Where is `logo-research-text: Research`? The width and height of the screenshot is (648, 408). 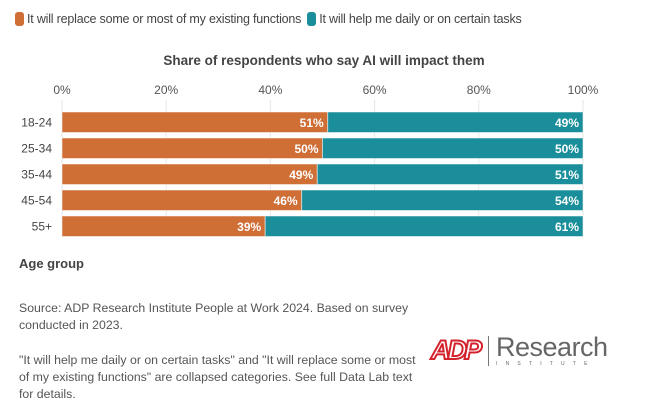
logo-research-text: Research is located at coordinates (552, 347).